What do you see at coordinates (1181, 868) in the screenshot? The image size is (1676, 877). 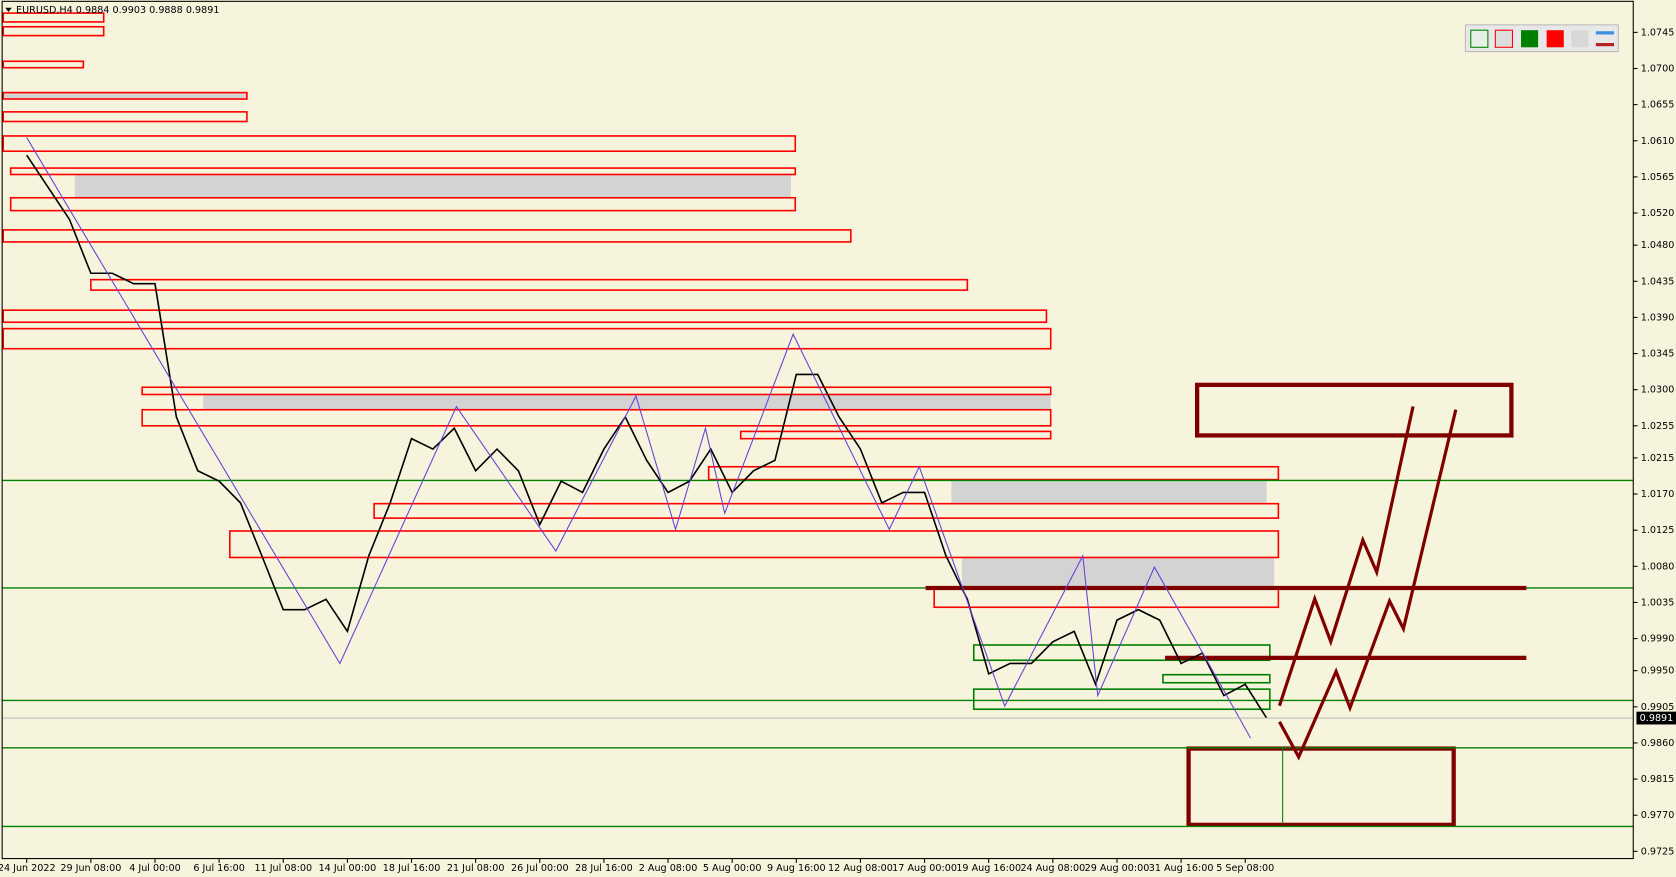 I see `x-tick-label: 31 Aug 16:00` at bounding box center [1181, 868].